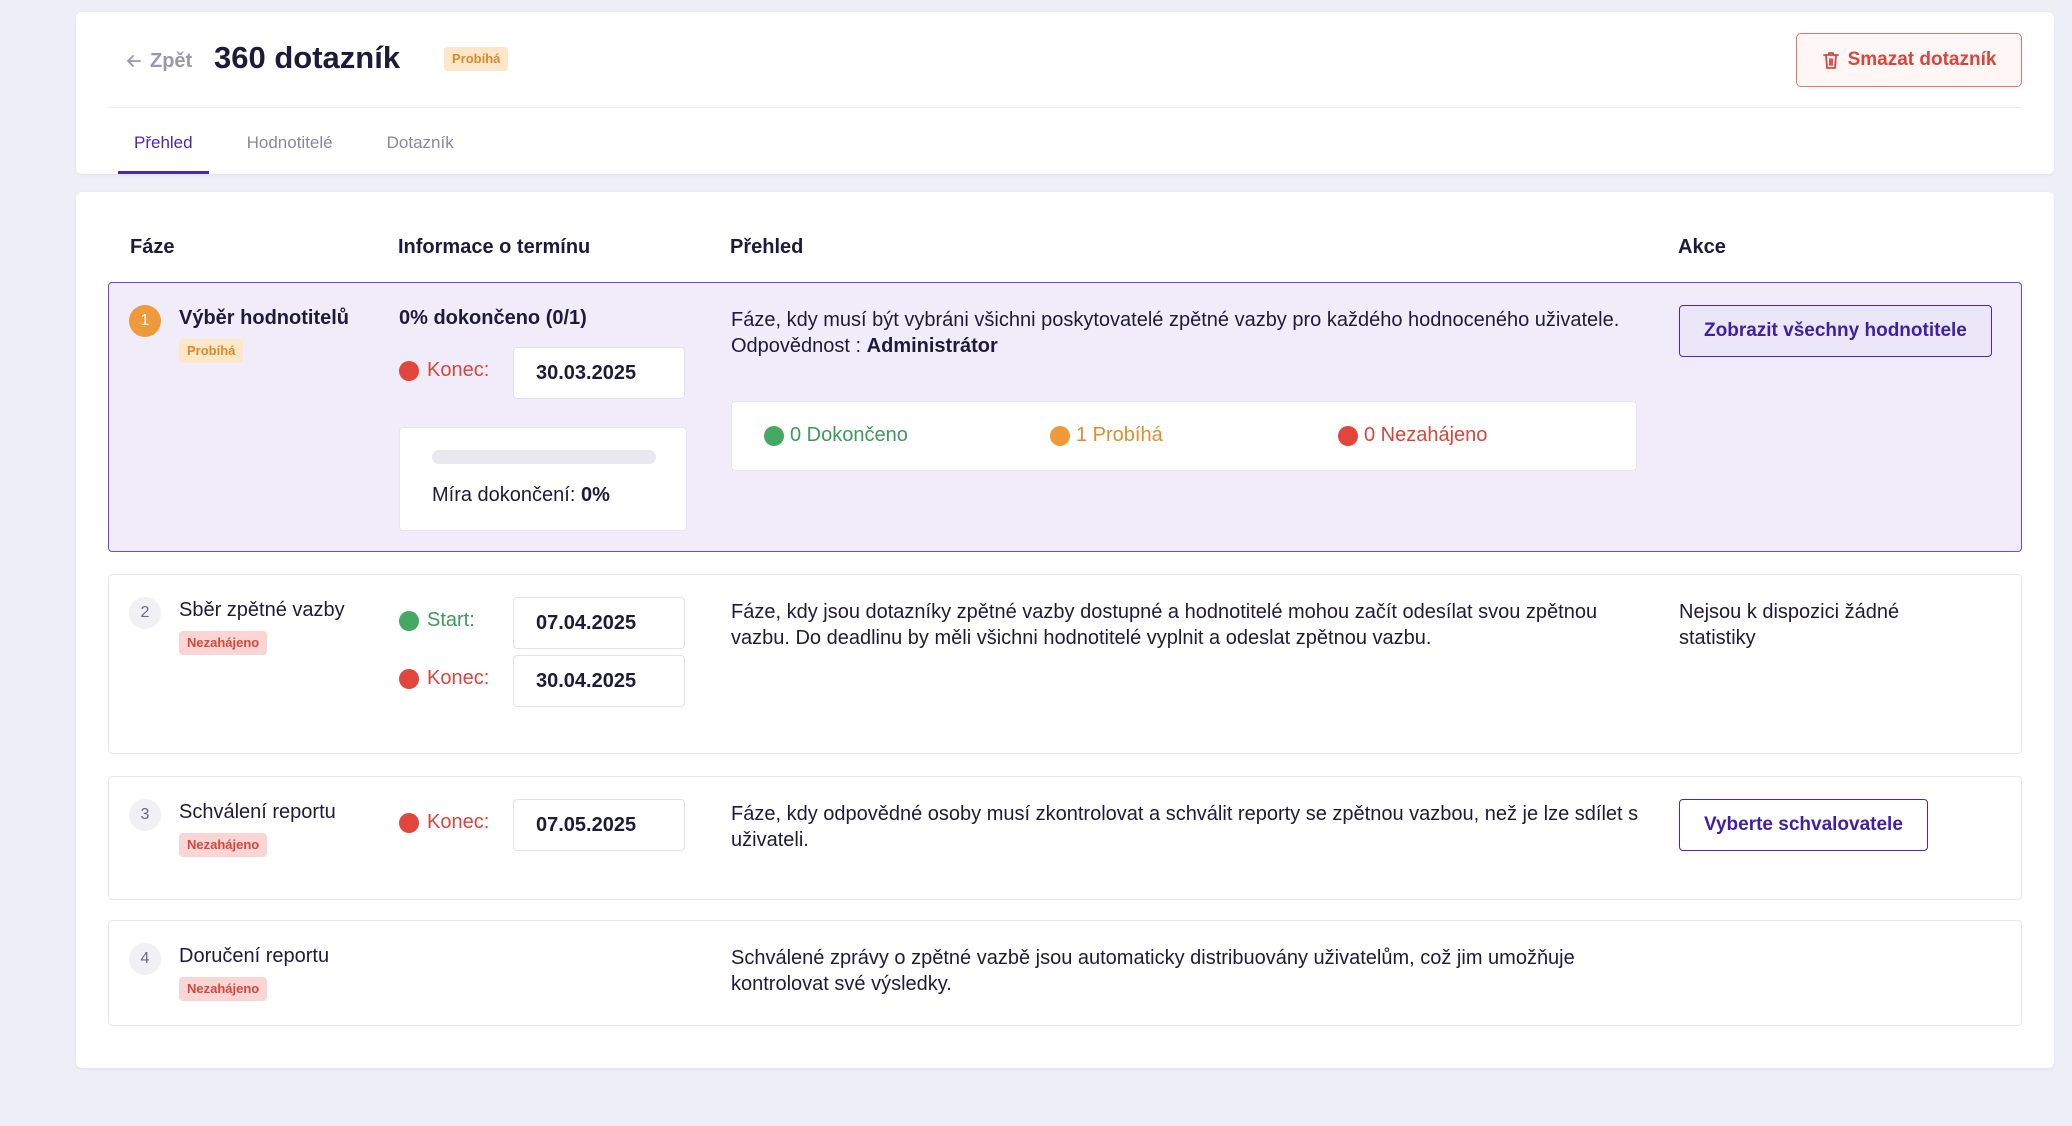  What do you see at coordinates (145, 321) in the screenshot?
I see `phase-number: 1` at bounding box center [145, 321].